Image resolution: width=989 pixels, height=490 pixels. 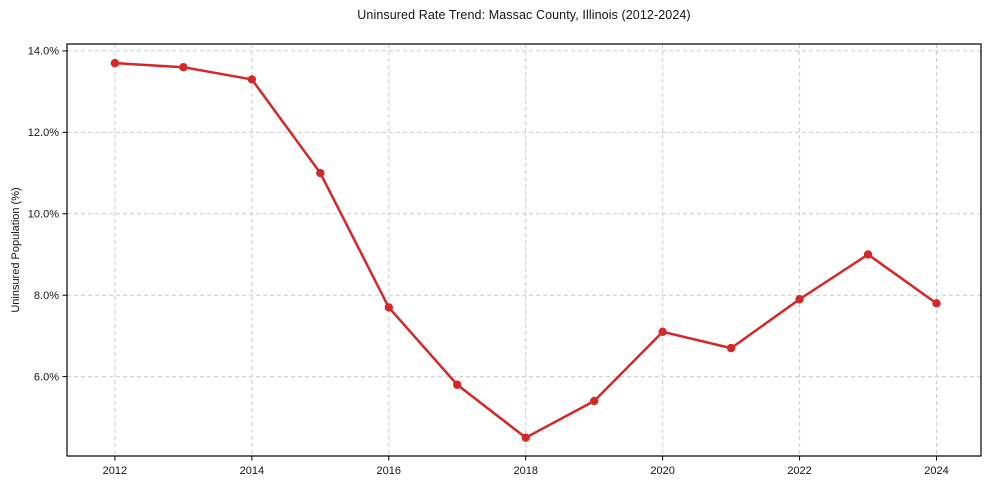 I want to click on y-tick-label: 10.0%, so click(x=43, y=215).